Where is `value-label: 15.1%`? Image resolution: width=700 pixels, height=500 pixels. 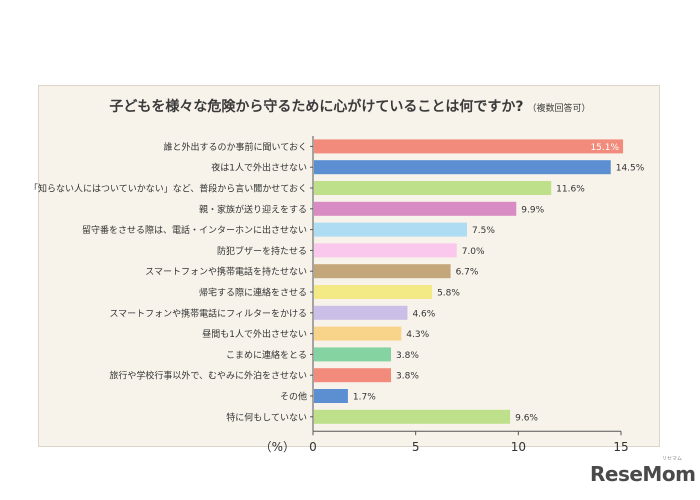 value-label: 15.1% is located at coordinates (604, 148).